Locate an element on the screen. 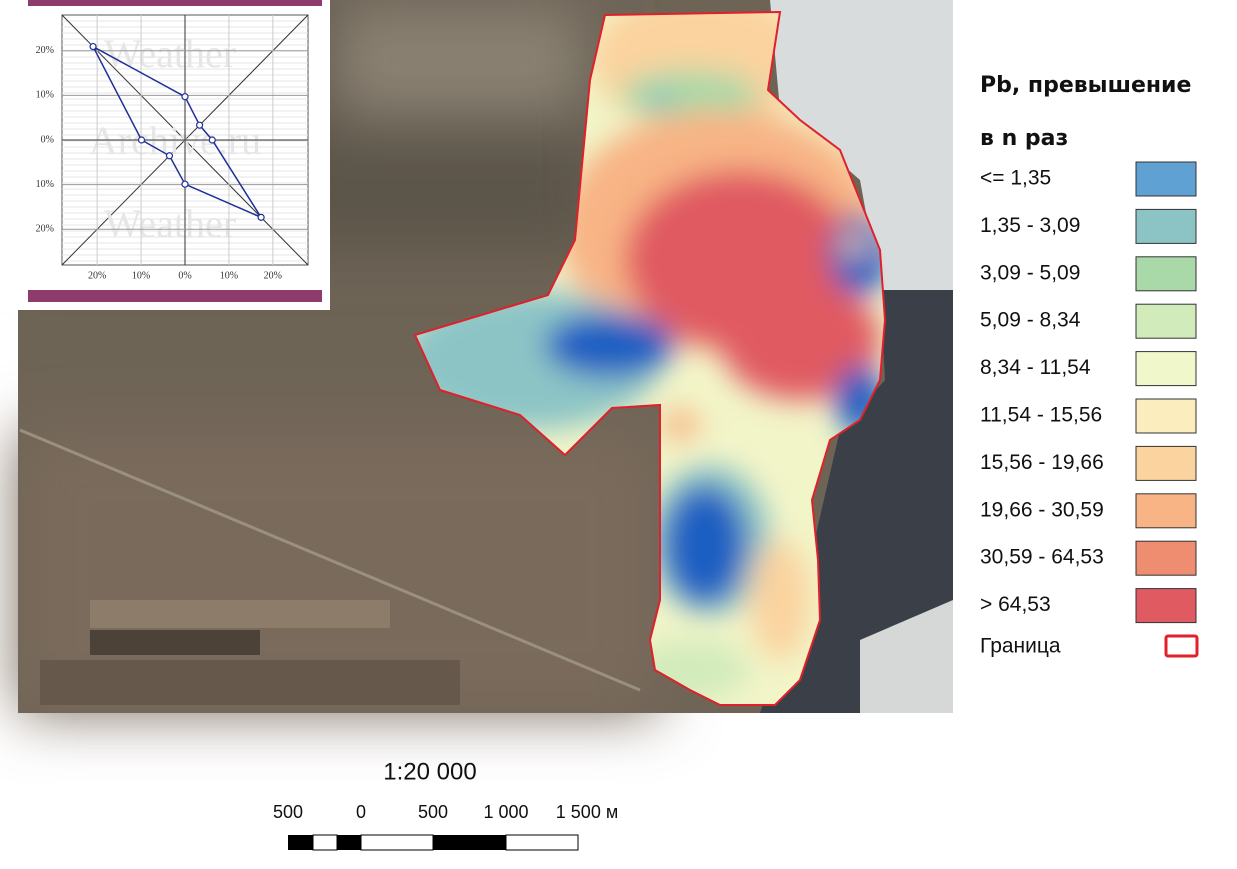 The height and width of the screenshot is (869, 1237). legend-label: <= 1,35 is located at coordinates (1015, 178).